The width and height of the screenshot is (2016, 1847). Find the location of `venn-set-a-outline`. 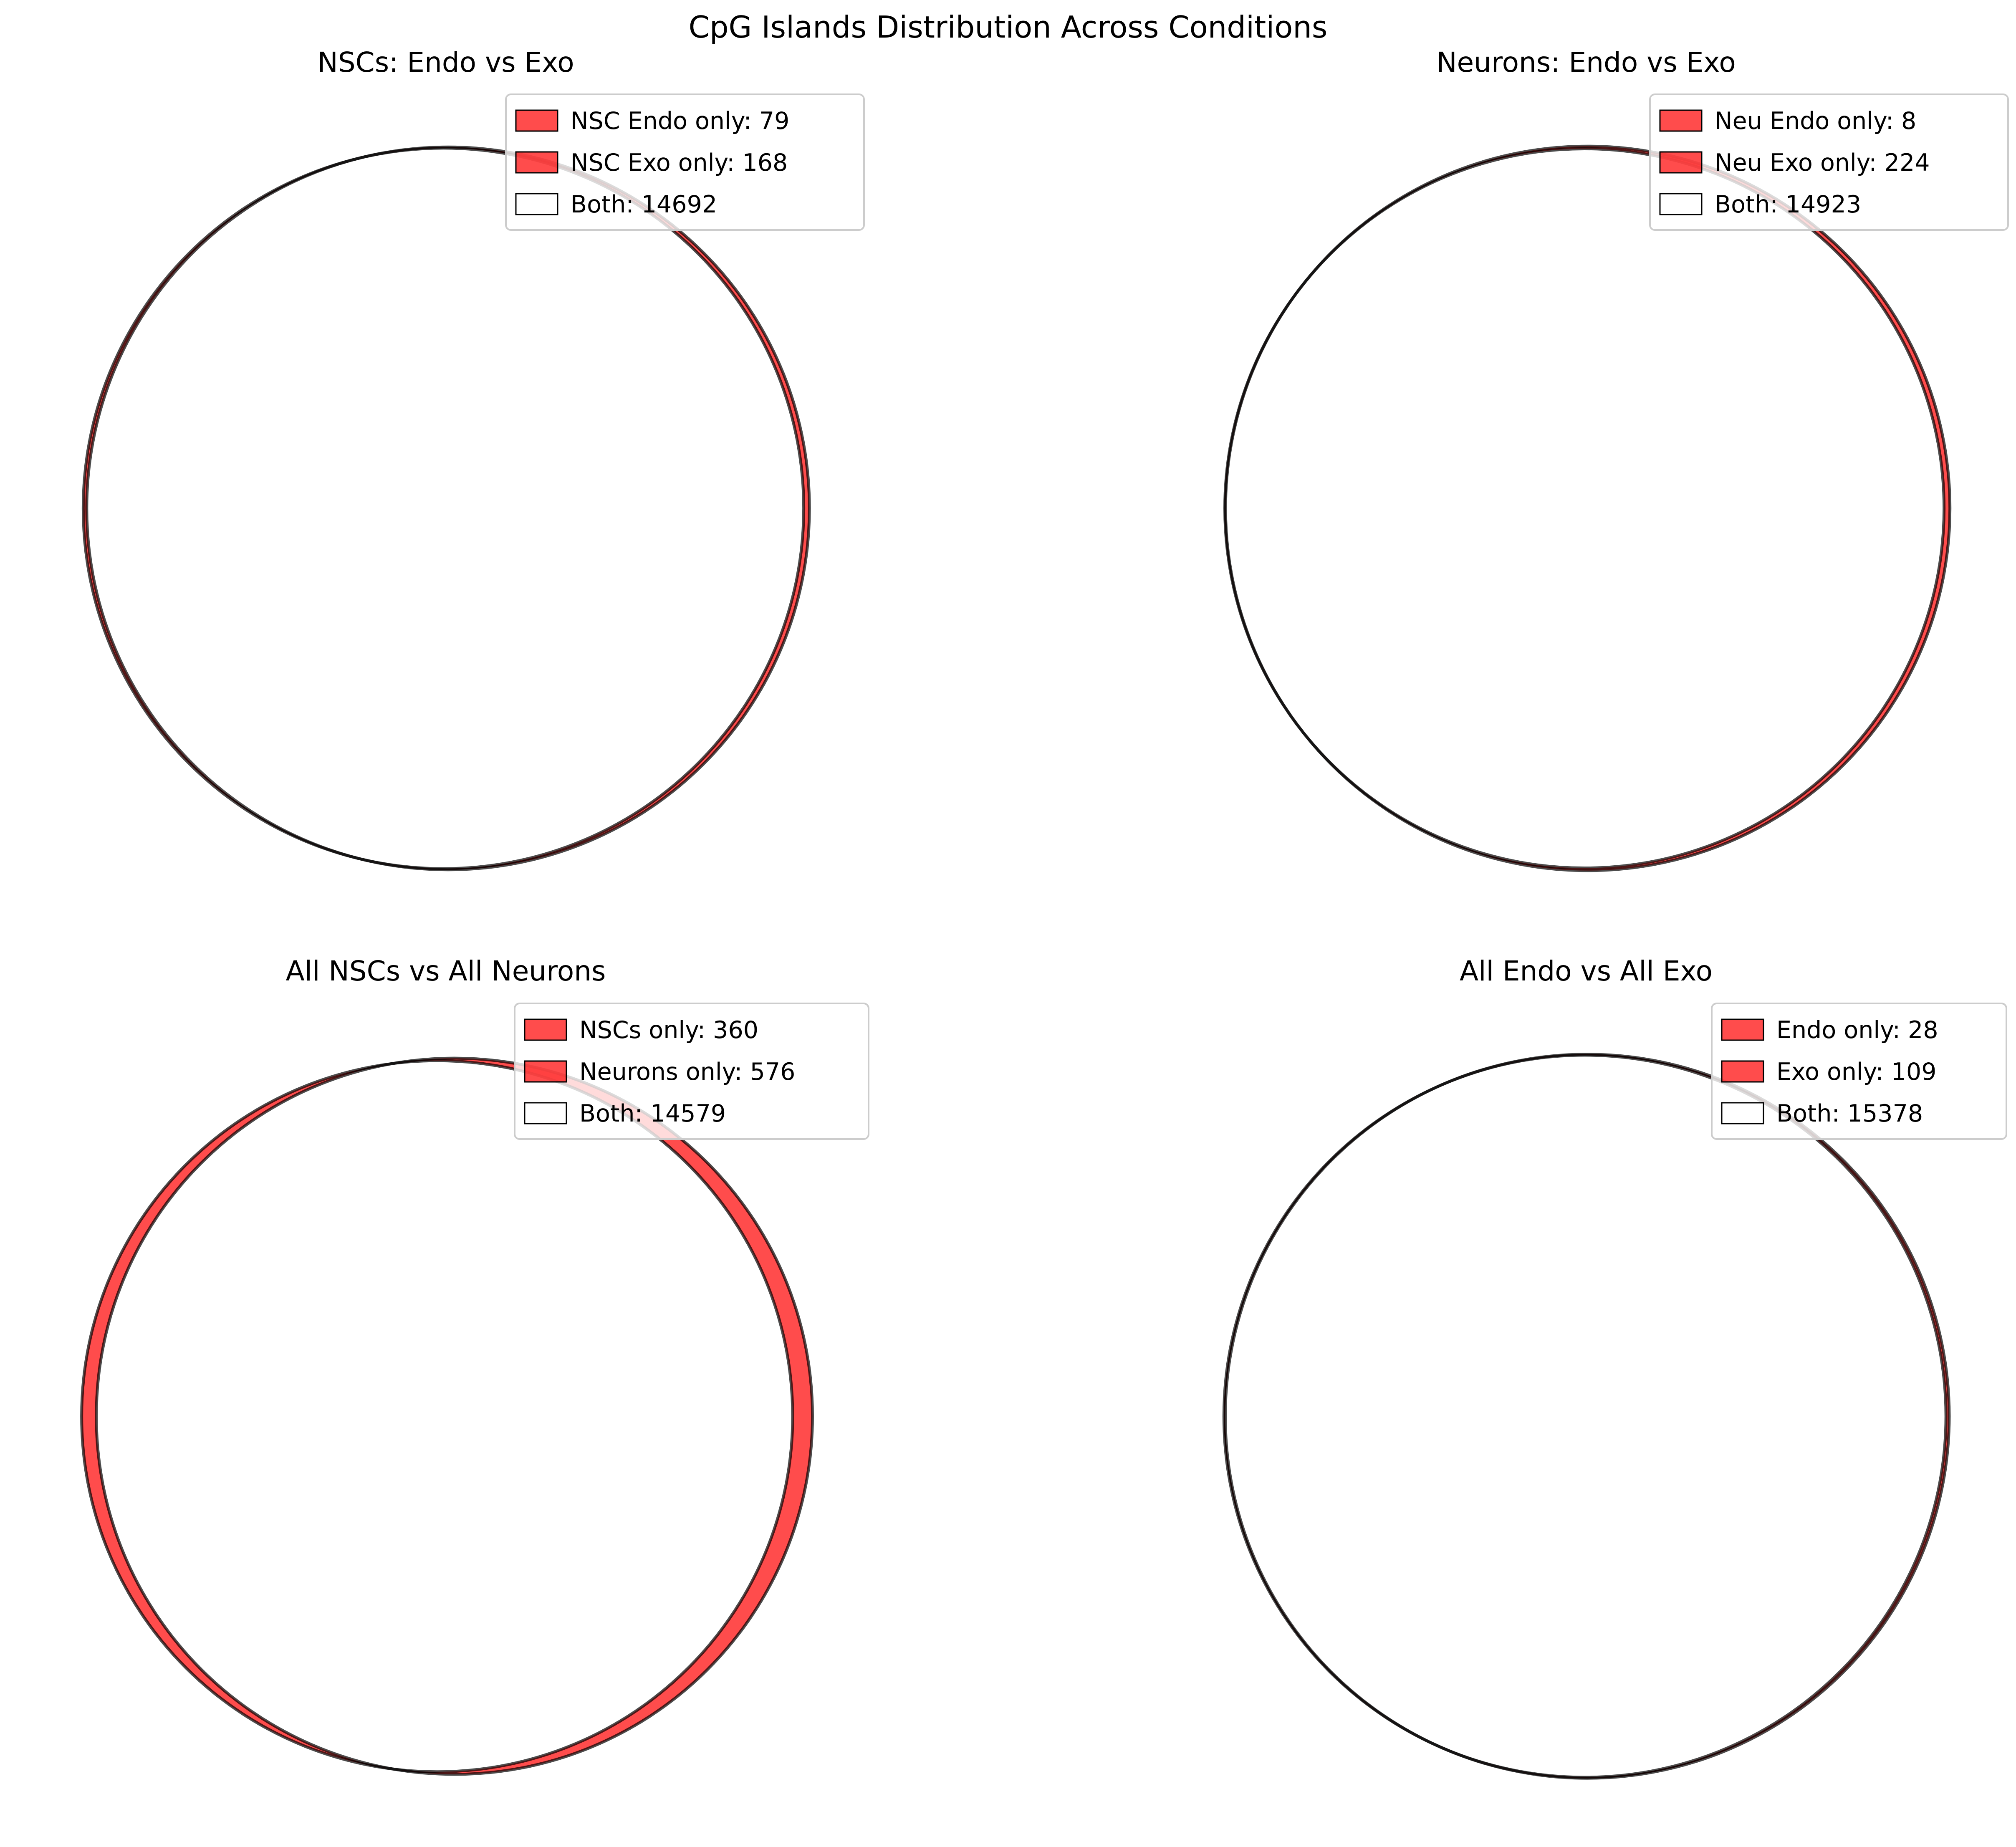

venn-set-a-outline is located at coordinates (437, 1416).